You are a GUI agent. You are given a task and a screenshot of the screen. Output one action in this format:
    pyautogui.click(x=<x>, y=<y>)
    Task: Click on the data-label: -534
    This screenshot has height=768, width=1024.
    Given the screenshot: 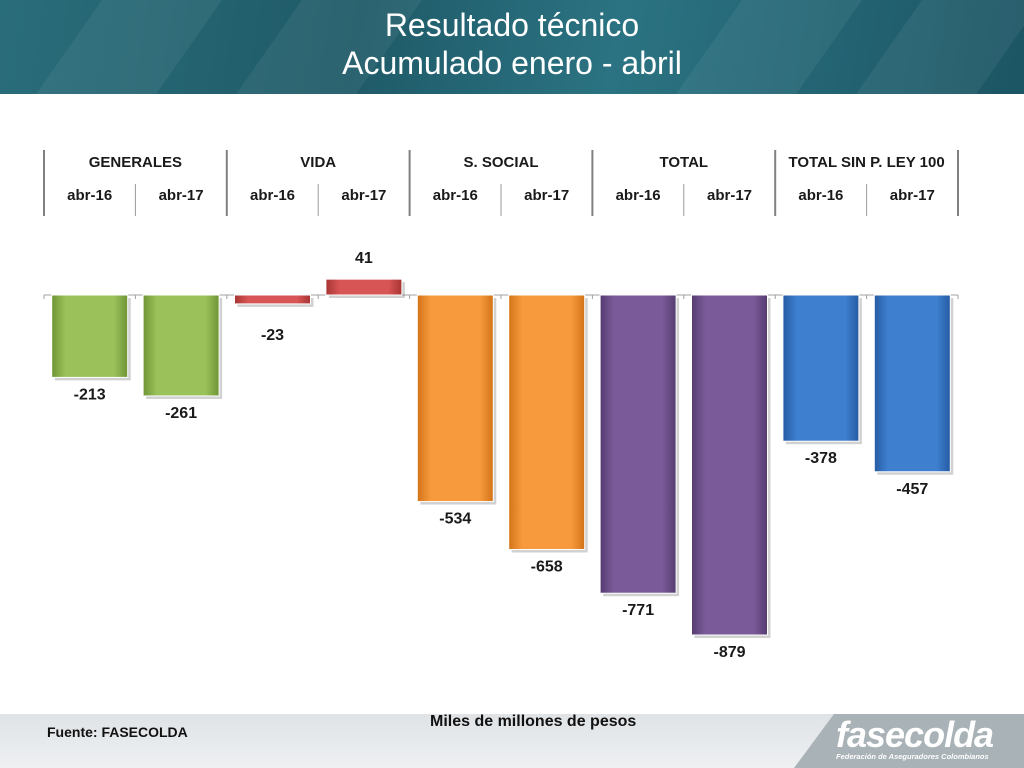 What is the action you would take?
    pyautogui.click(x=455, y=519)
    